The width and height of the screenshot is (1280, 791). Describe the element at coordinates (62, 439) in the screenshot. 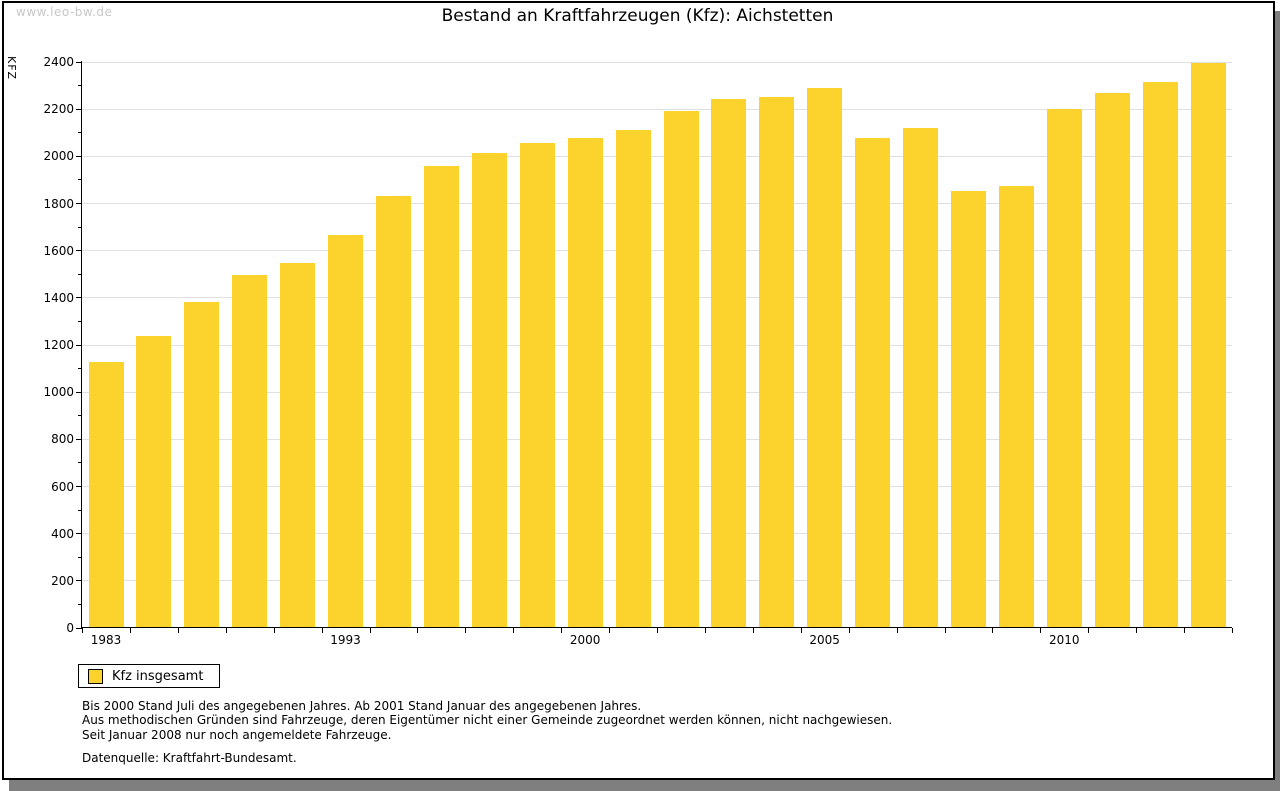

I see `y-axis-tick-label: 800` at that location.